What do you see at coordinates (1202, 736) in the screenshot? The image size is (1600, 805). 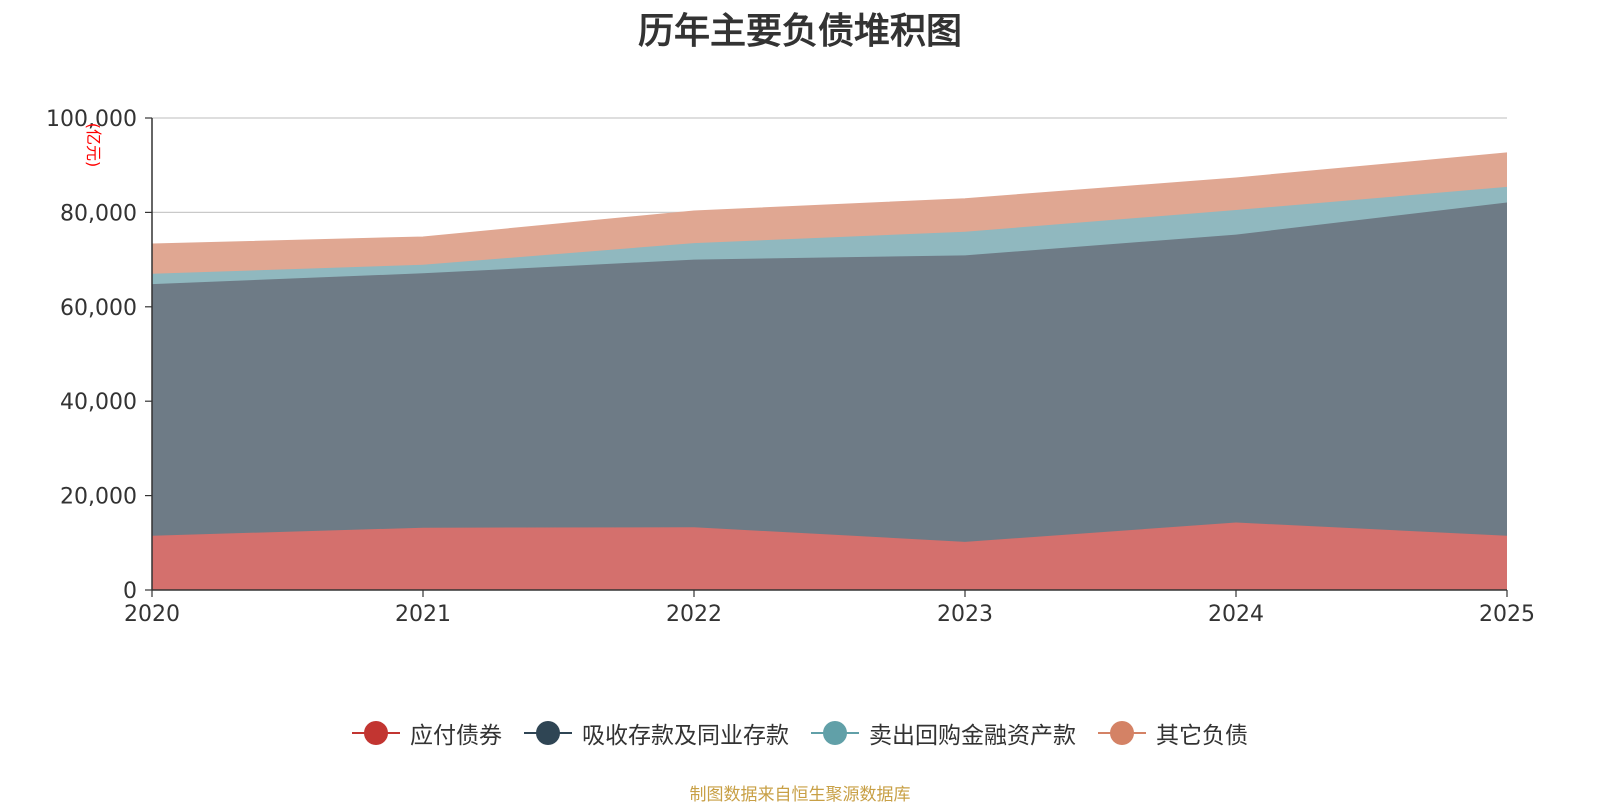 I see `legend-label: 其它负债` at bounding box center [1202, 736].